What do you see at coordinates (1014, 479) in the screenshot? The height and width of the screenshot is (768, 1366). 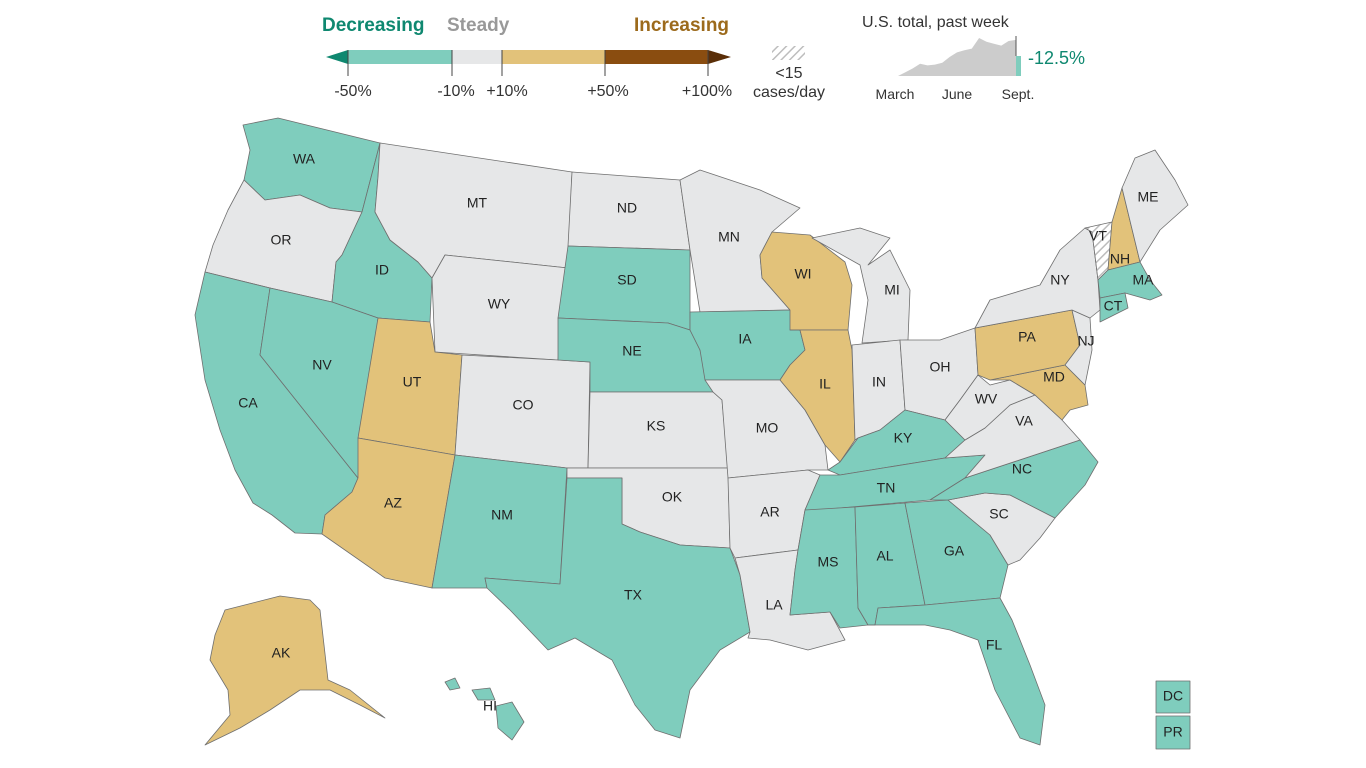 I see `state-nc` at bounding box center [1014, 479].